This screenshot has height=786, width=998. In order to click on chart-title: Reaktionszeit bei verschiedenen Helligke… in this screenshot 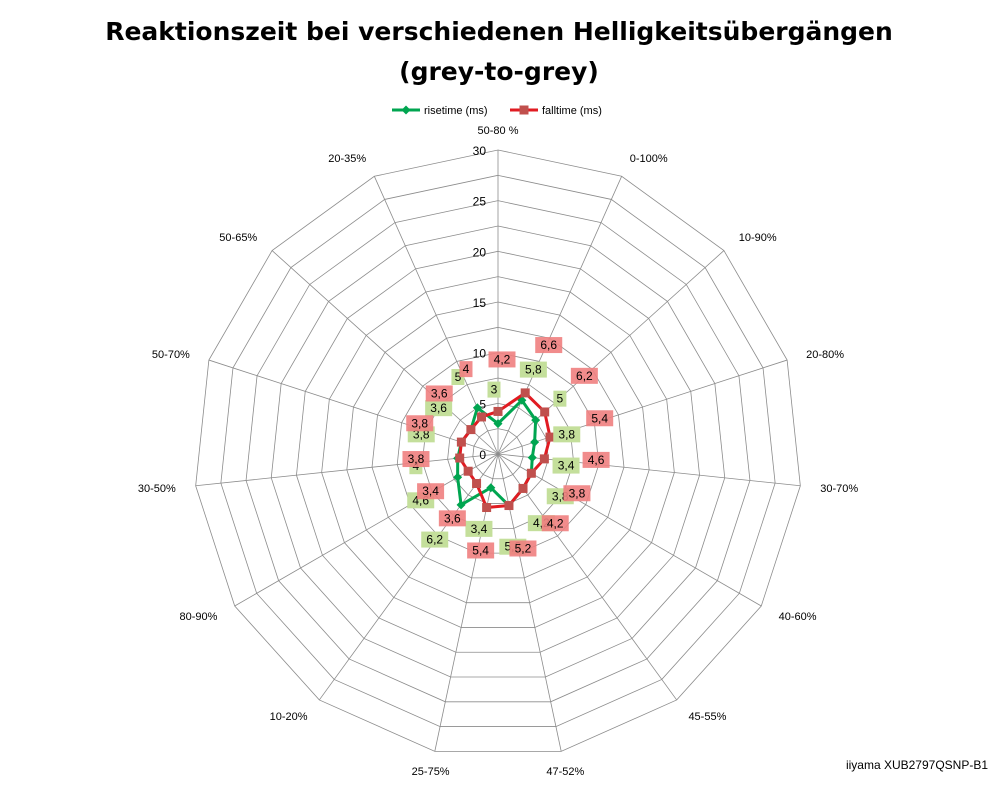, I will do `click(499, 52)`.